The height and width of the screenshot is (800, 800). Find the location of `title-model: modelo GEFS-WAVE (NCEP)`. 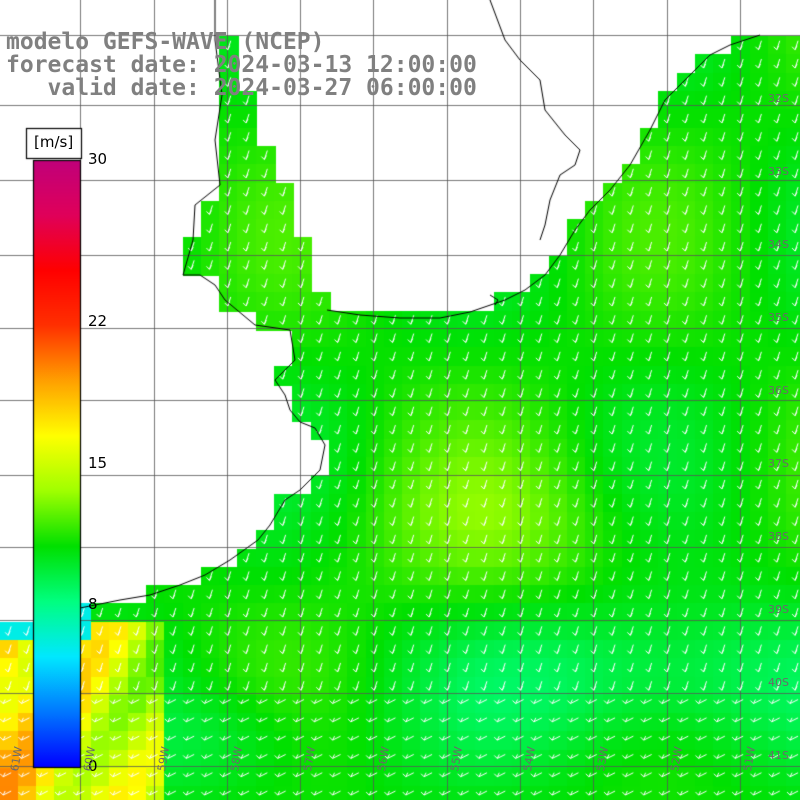

title-model: modelo GEFS-WAVE (NCEP) is located at coordinates (165, 42).